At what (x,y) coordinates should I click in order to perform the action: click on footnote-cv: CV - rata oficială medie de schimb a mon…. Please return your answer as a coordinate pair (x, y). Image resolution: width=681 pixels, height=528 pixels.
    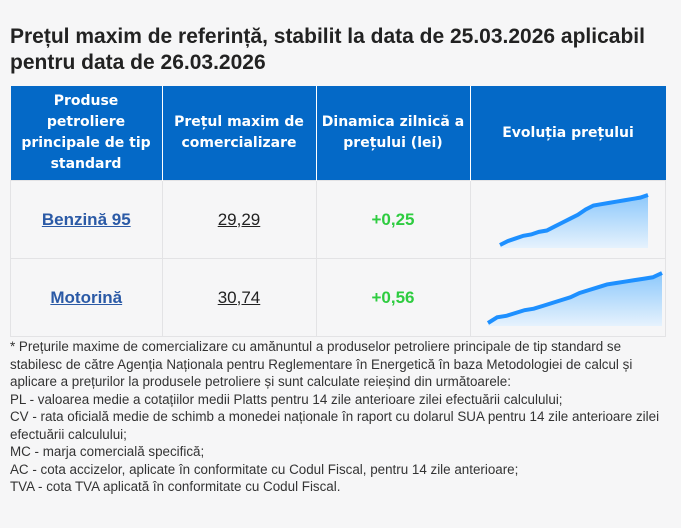
    Looking at the image, I should click on (335, 425).